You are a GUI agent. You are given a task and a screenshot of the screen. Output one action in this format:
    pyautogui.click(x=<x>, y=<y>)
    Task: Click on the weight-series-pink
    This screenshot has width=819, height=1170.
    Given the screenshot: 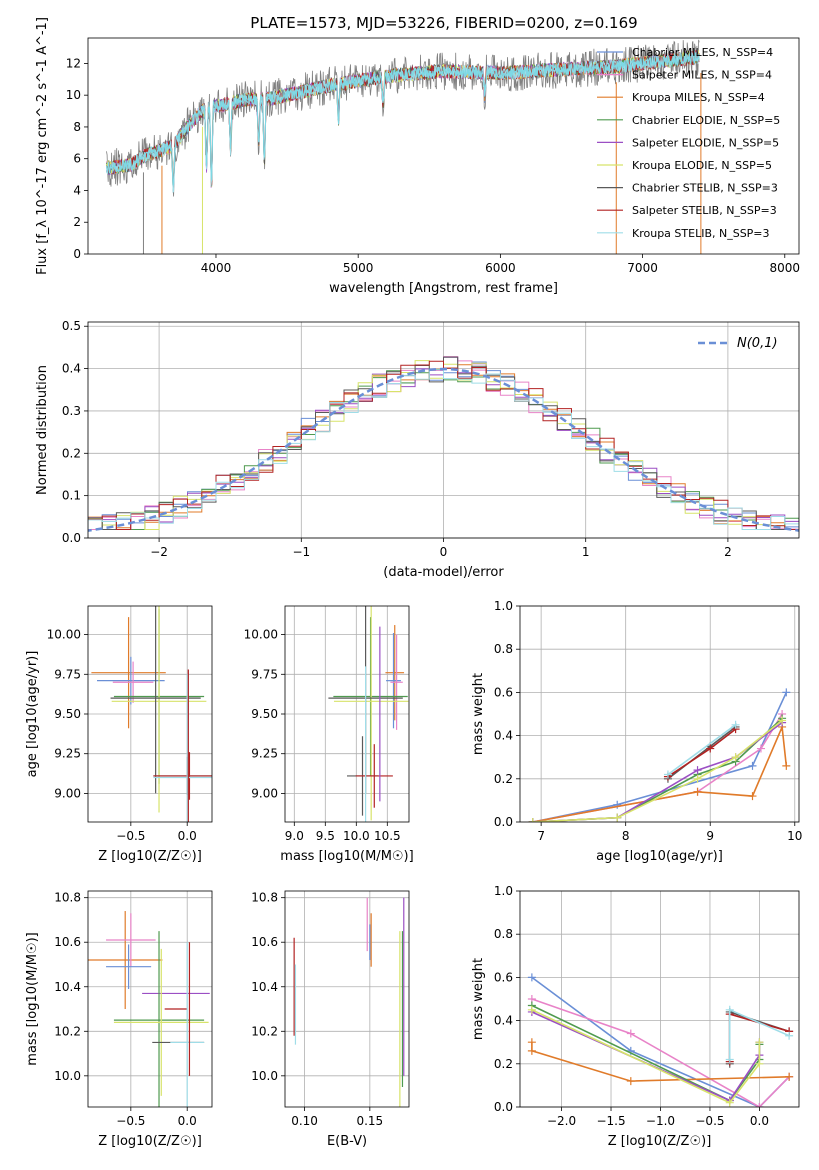 What is the action you would take?
    pyautogui.click(x=660, y=1052)
    